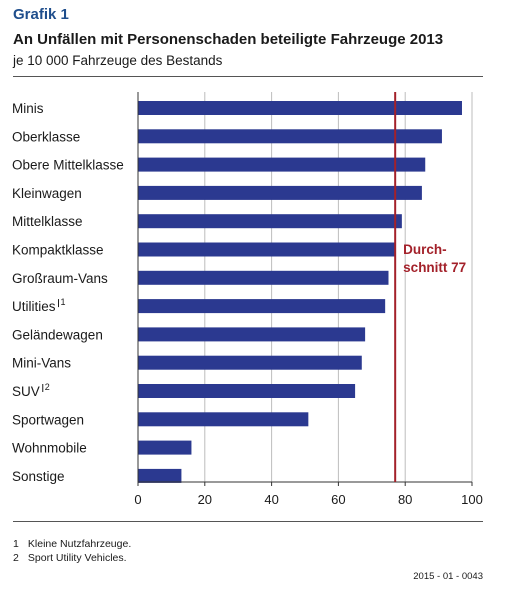 The image size is (508, 601). Describe the element at coordinates (48, 419) in the screenshot. I see `category-label: Sportwagen` at that location.